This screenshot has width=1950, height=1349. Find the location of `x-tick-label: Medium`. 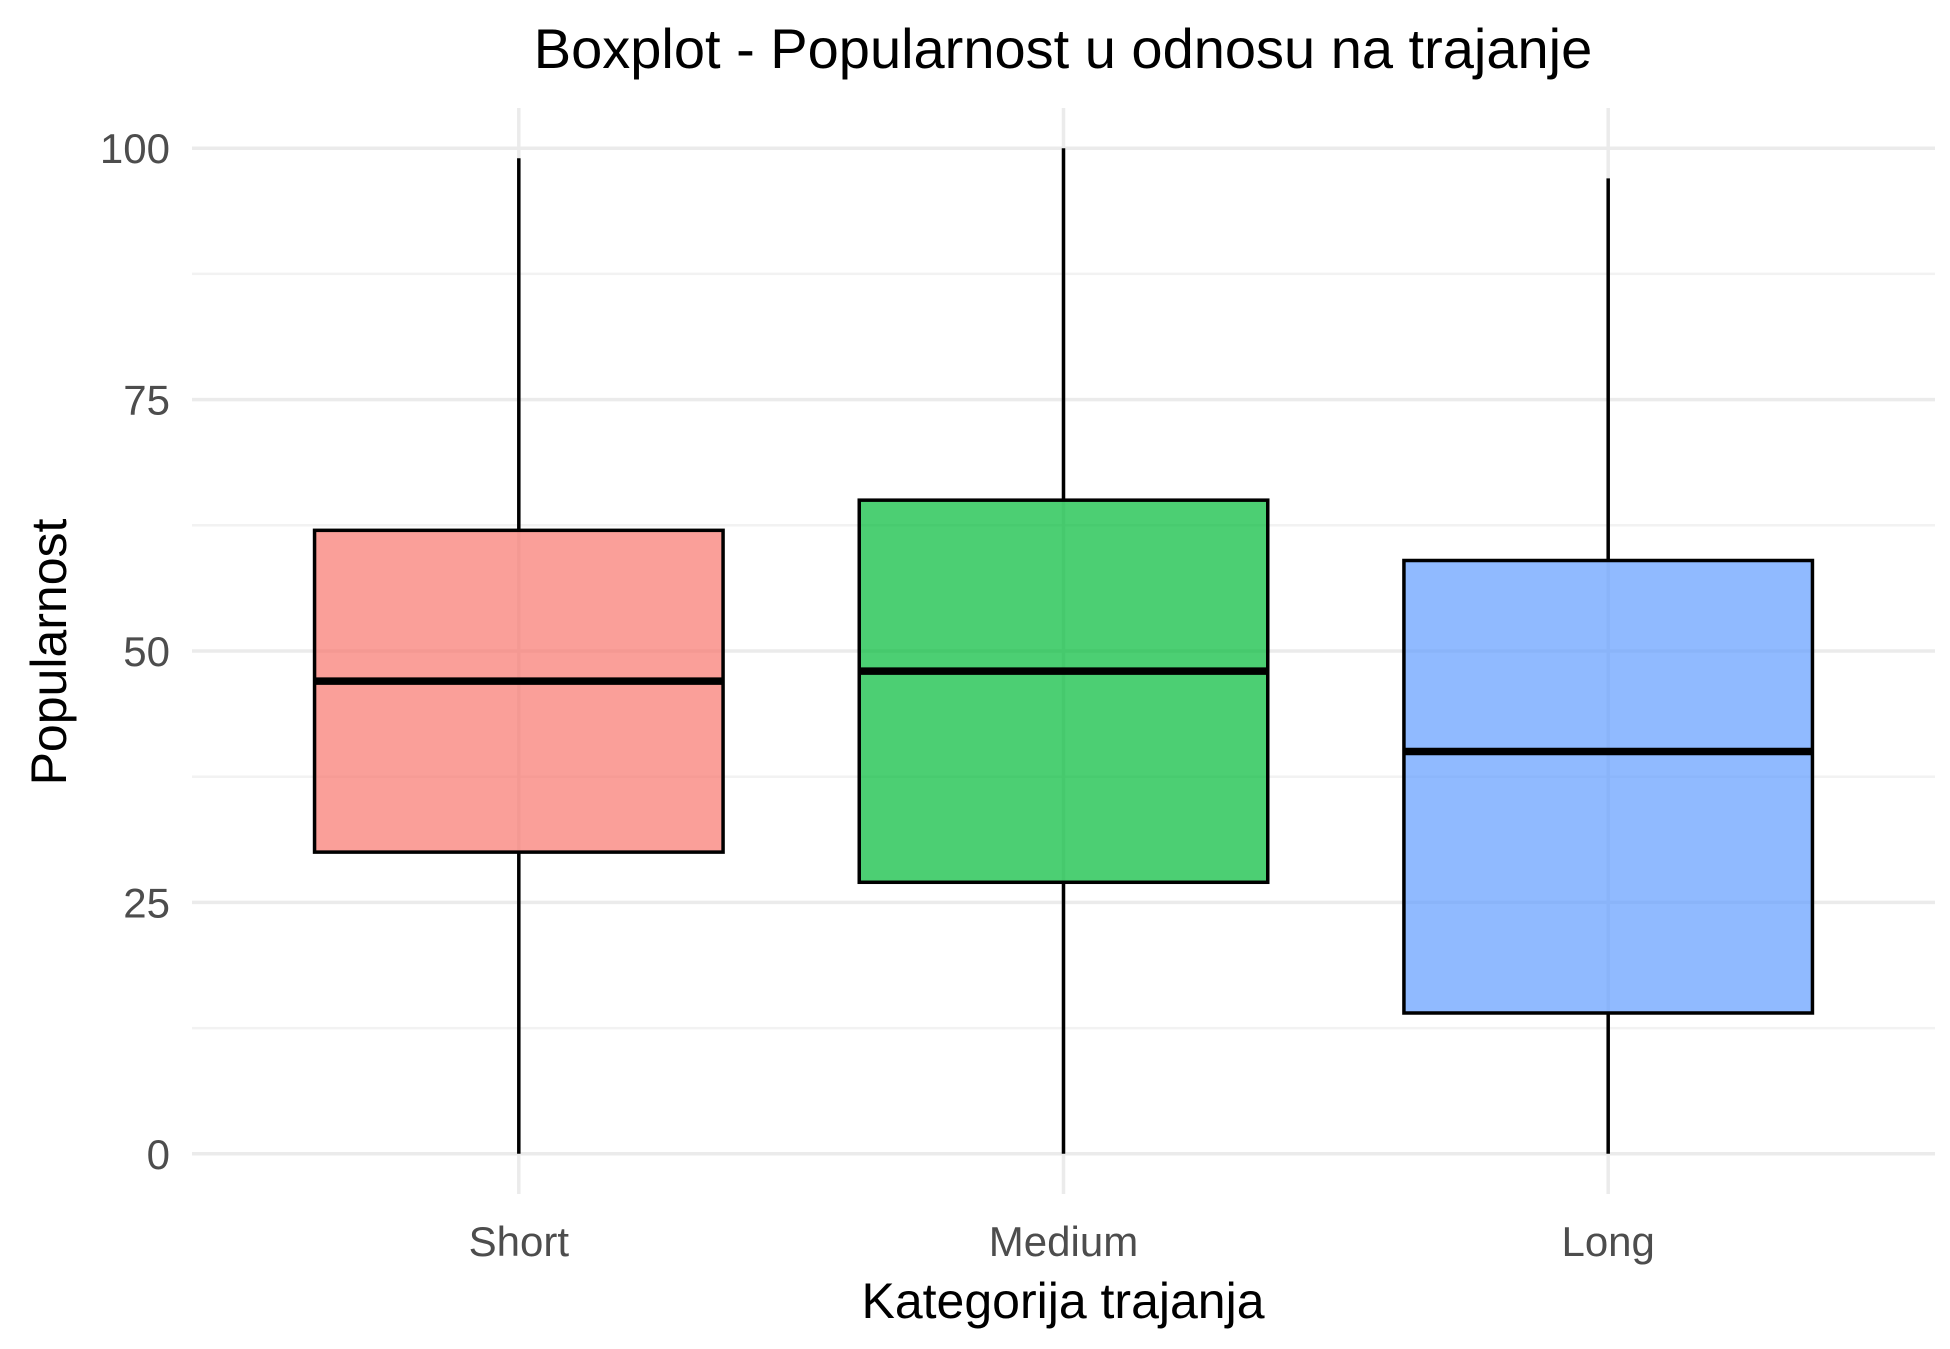

x-tick-label: Medium is located at coordinates (1063, 1241).